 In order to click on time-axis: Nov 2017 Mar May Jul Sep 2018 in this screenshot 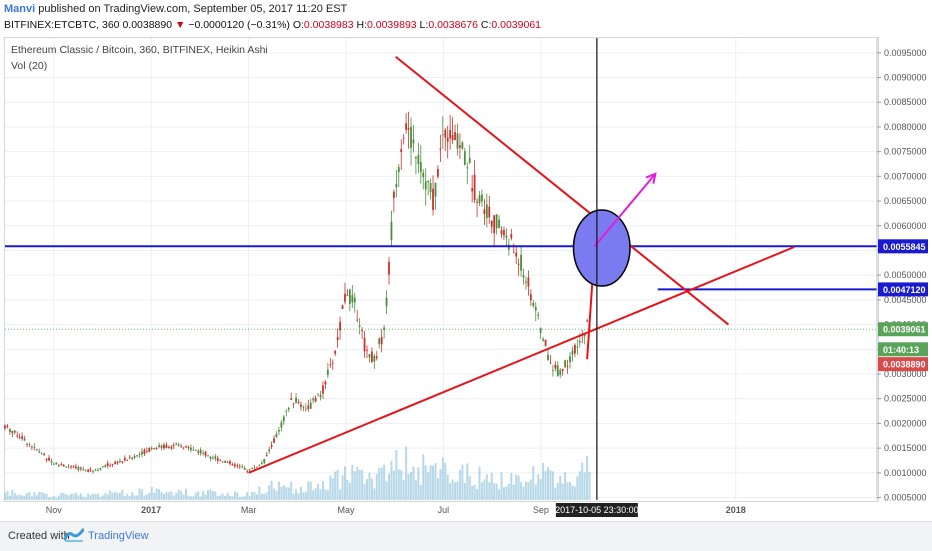, I will do `click(396, 510)`.